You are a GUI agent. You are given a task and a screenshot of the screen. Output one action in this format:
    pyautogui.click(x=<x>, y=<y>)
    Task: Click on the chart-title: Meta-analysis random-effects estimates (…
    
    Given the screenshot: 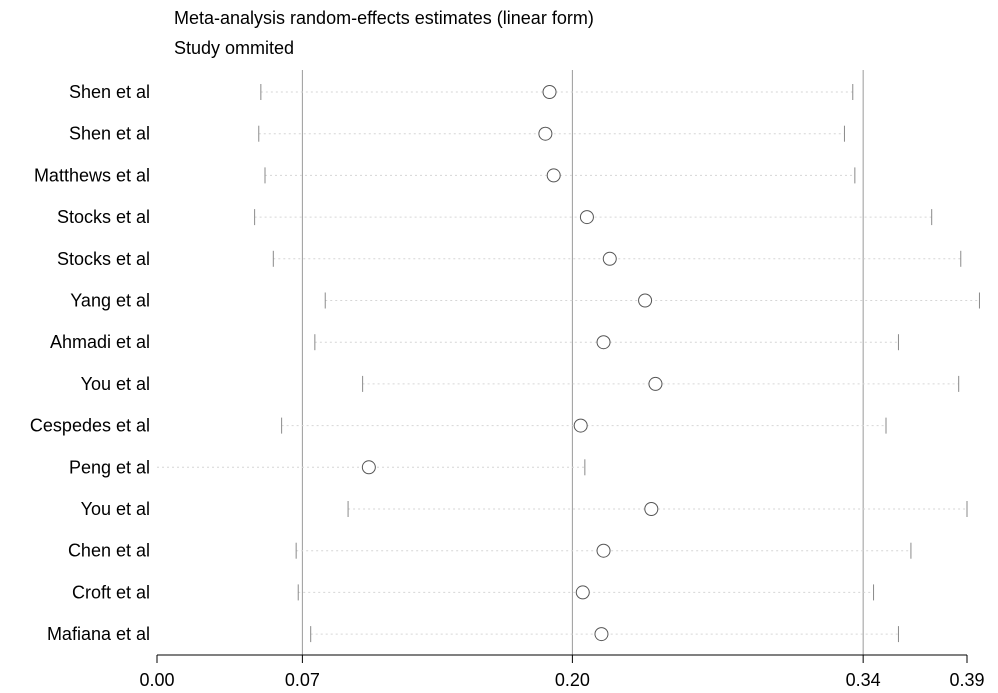 What is the action you would take?
    pyautogui.click(x=384, y=18)
    